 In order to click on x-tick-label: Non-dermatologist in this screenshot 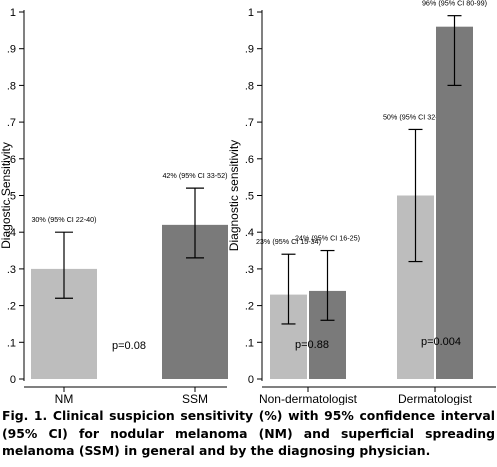, I will do `click(308, 398)`.